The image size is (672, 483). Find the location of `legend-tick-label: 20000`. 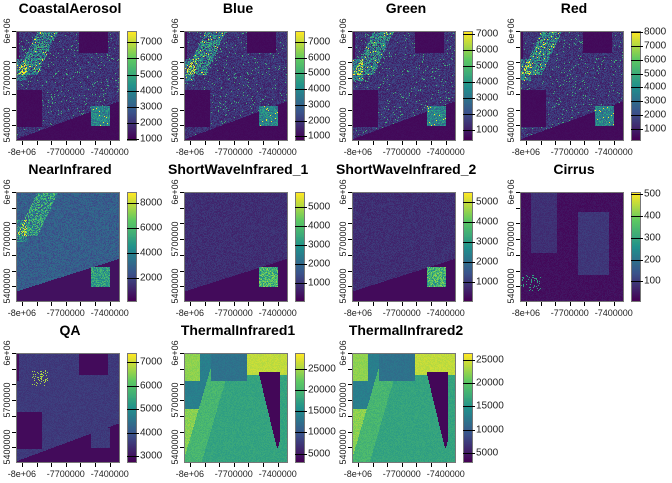

legend-tick-label: 20000 is located at coordinates (322, 390).